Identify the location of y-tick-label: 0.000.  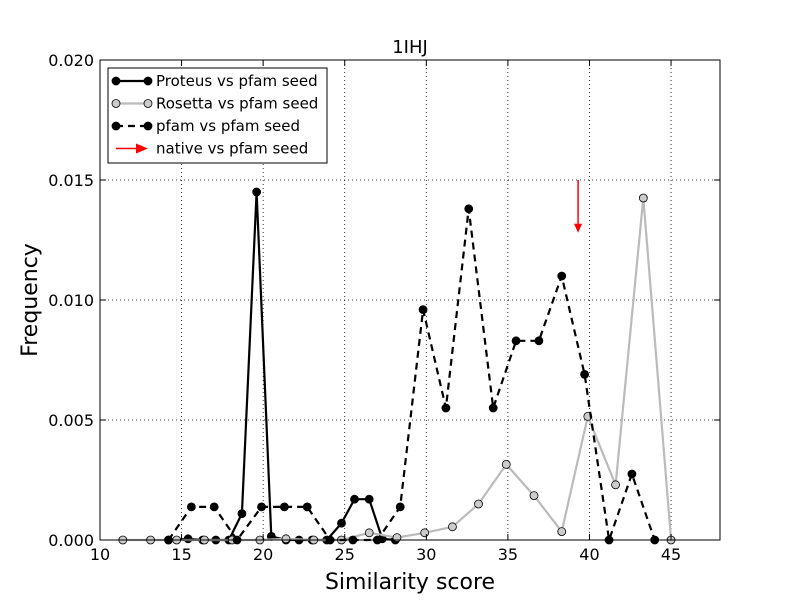
(71, 540).